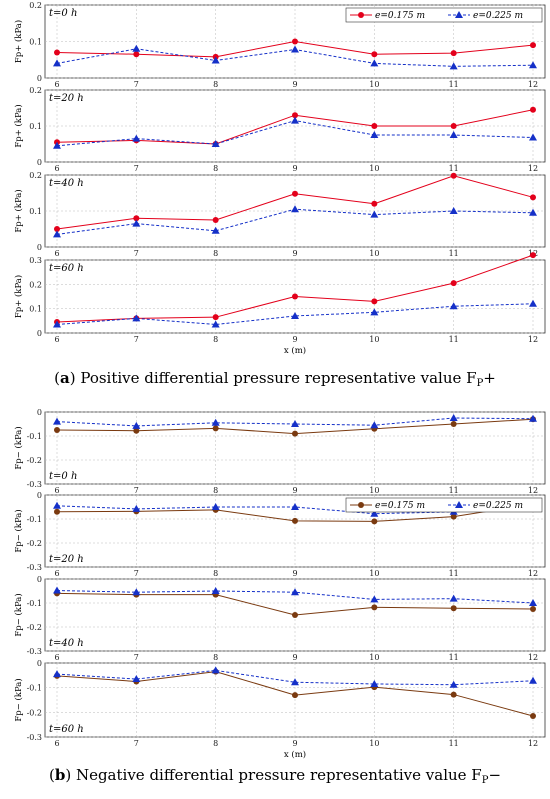 Image resolution: width=550 pixels, height=799 pixels. What do you see at coordinates (494, 775) in the screenshot?
I see `caption-b-sign: −` at bounding box center [494, 775].